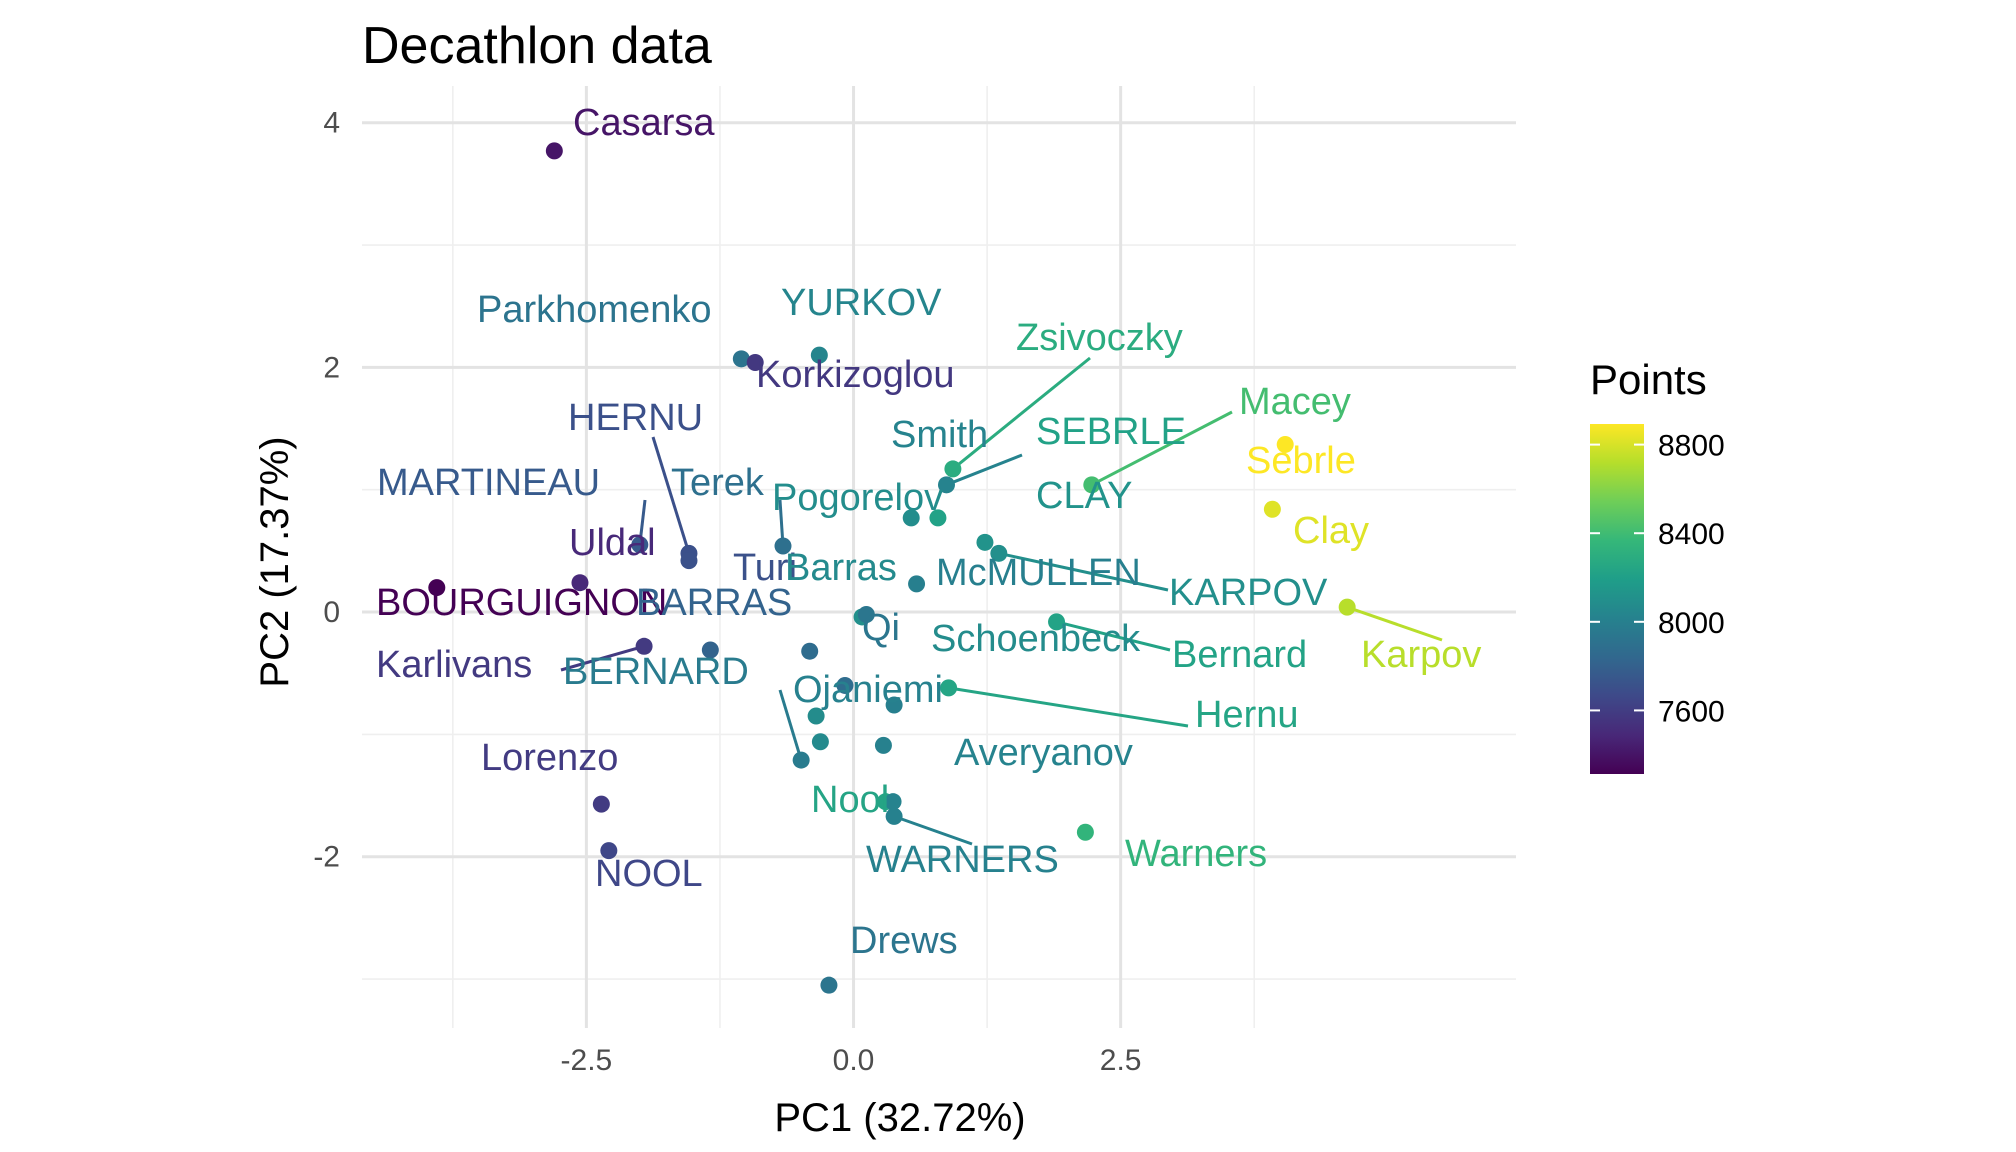  What do you see at coordinates (635, 418) in the screenshot?
I see `point-label: HERNU` at bounding box center [635, 418].